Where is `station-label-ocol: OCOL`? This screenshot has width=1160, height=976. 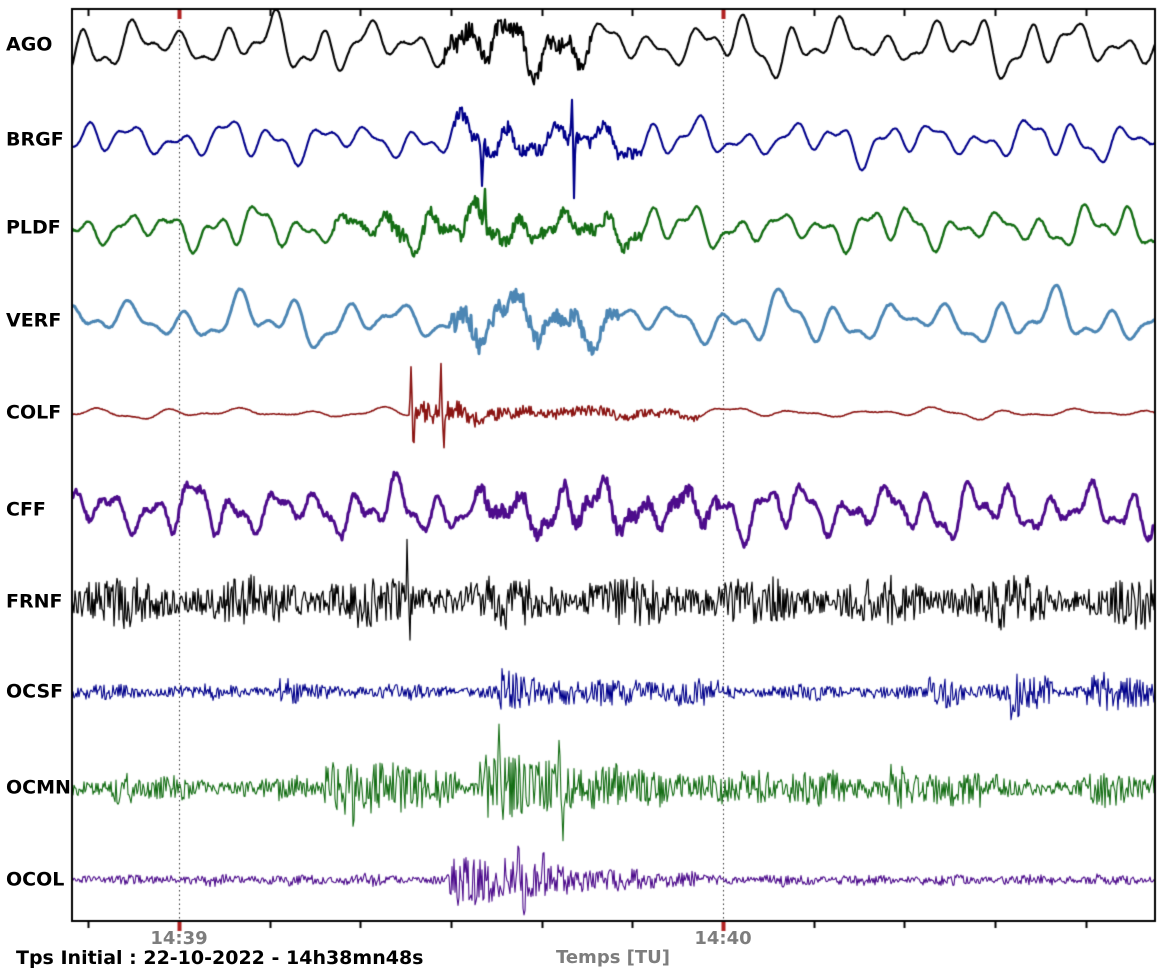 station-label-ocol: OCOL is located at coordinates (35, 879).